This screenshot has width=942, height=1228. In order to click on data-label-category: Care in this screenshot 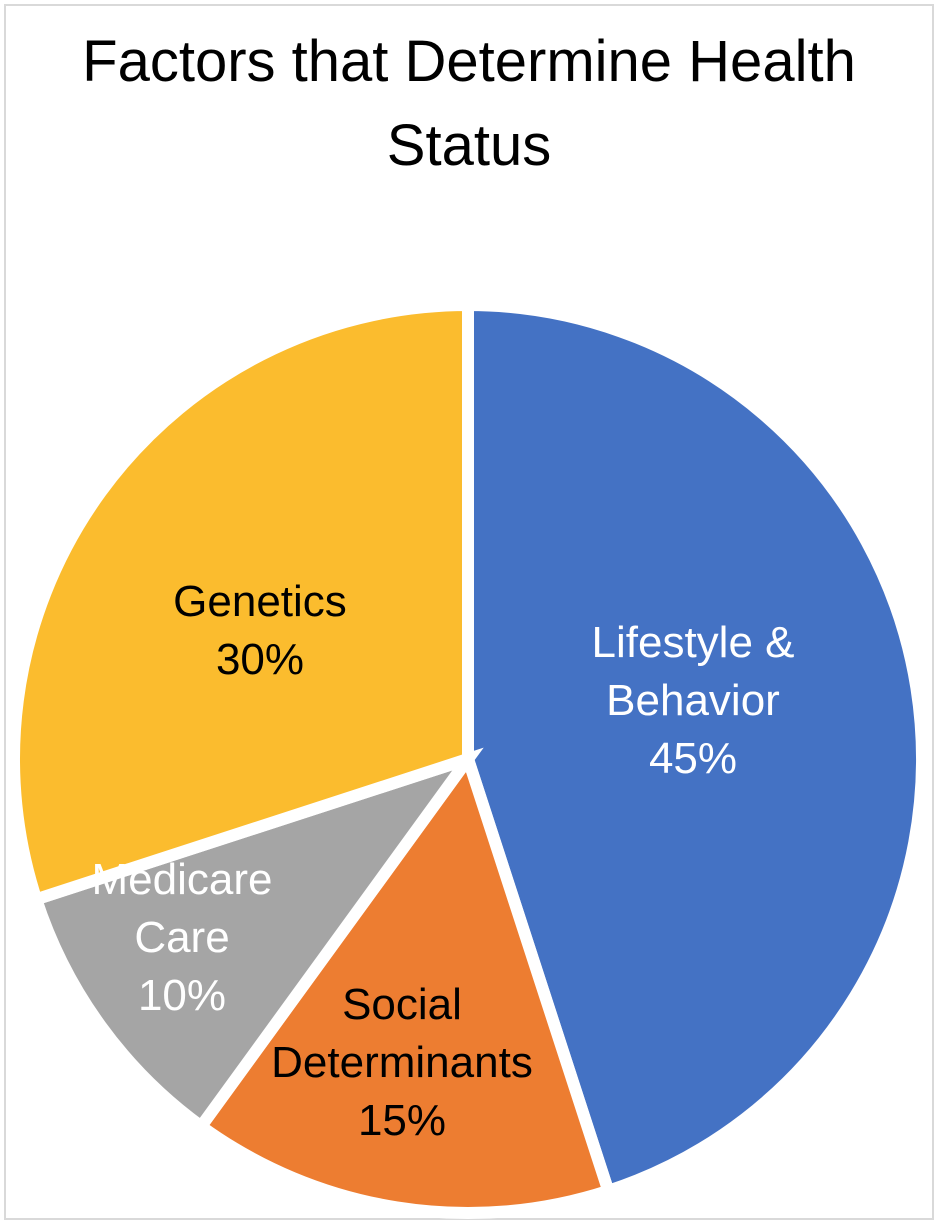, I will do `click(181, 937)`.